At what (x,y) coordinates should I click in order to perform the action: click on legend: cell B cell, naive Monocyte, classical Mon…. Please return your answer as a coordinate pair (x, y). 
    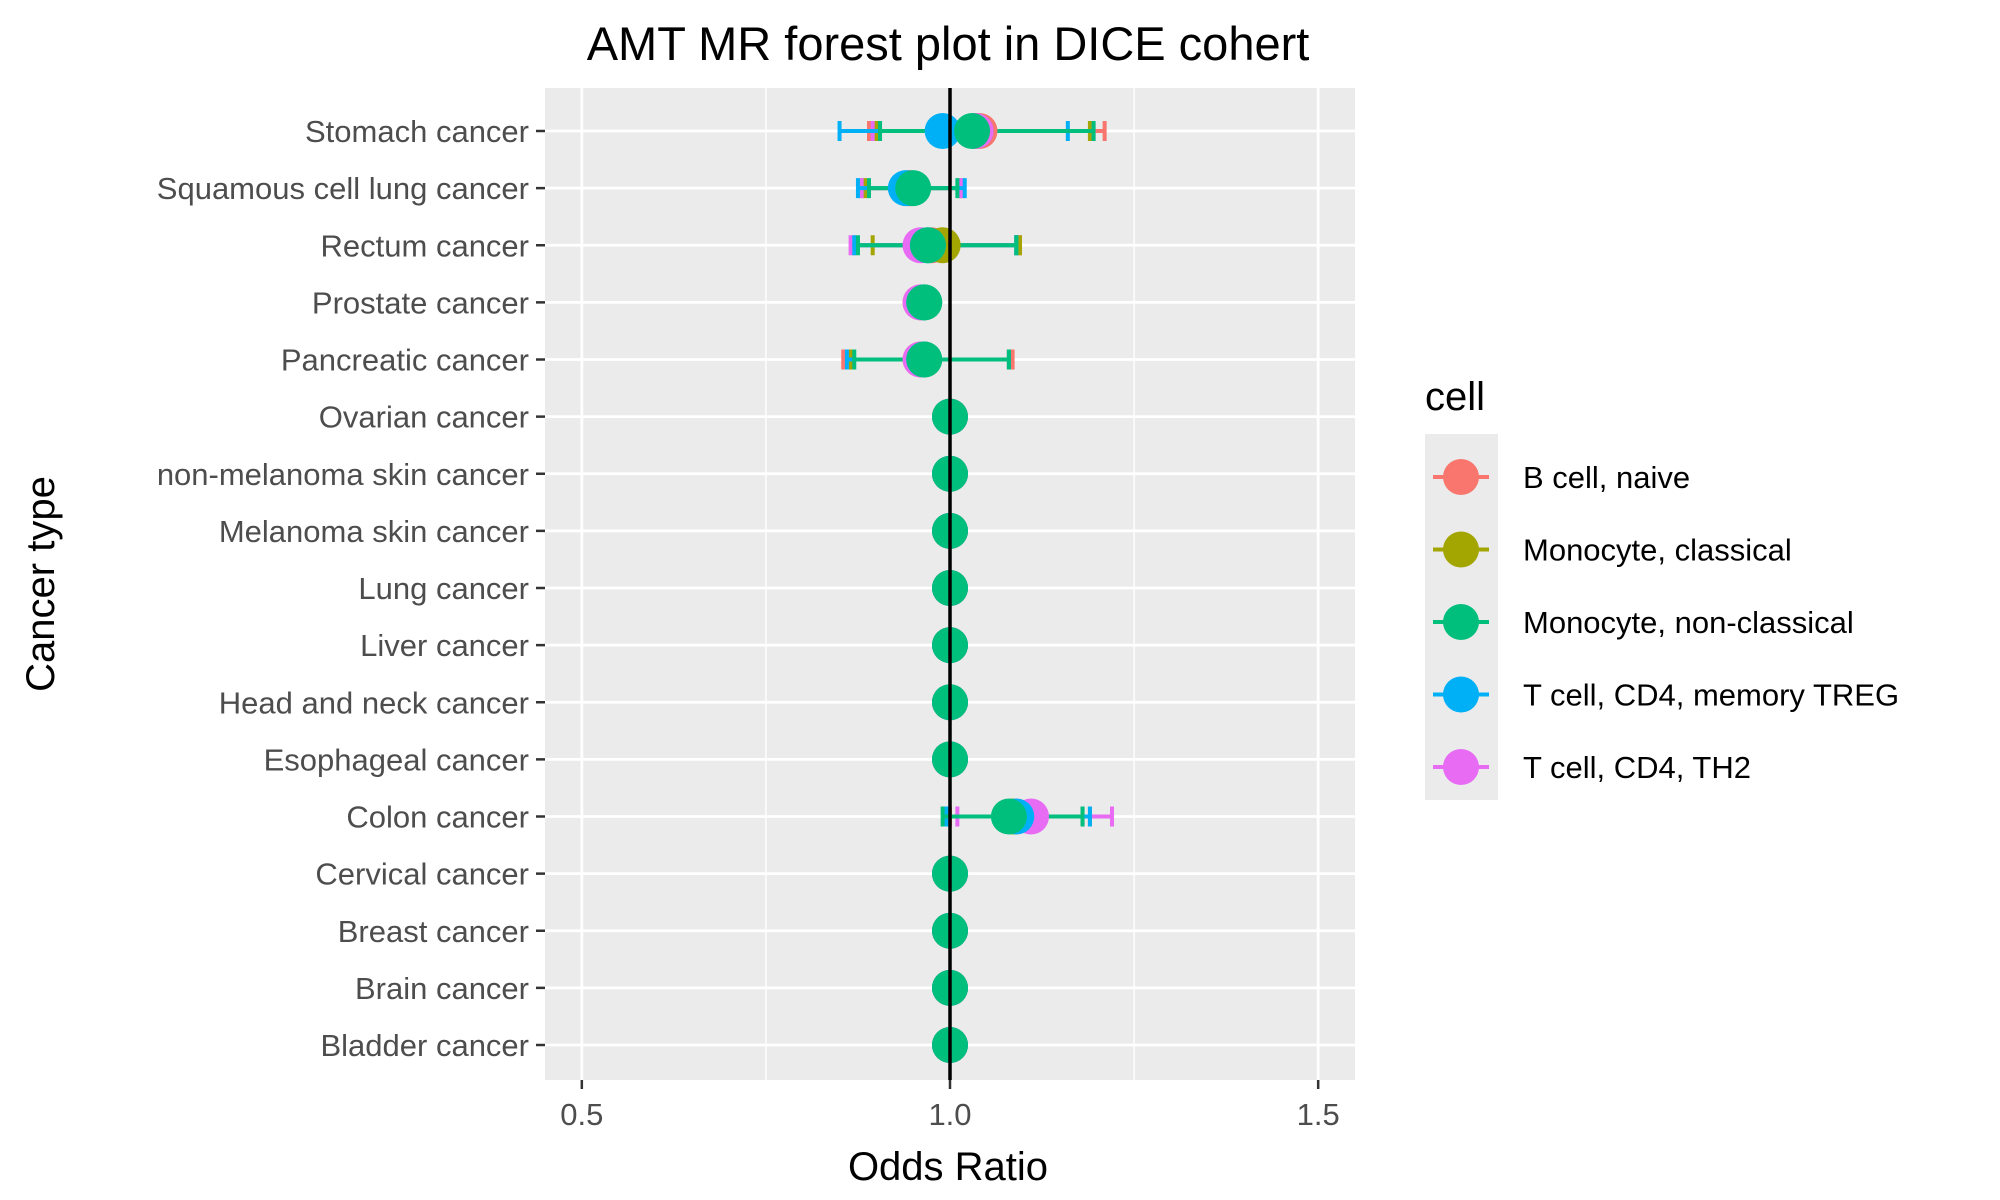
    Looking at the image, I should click on (1662, 587).